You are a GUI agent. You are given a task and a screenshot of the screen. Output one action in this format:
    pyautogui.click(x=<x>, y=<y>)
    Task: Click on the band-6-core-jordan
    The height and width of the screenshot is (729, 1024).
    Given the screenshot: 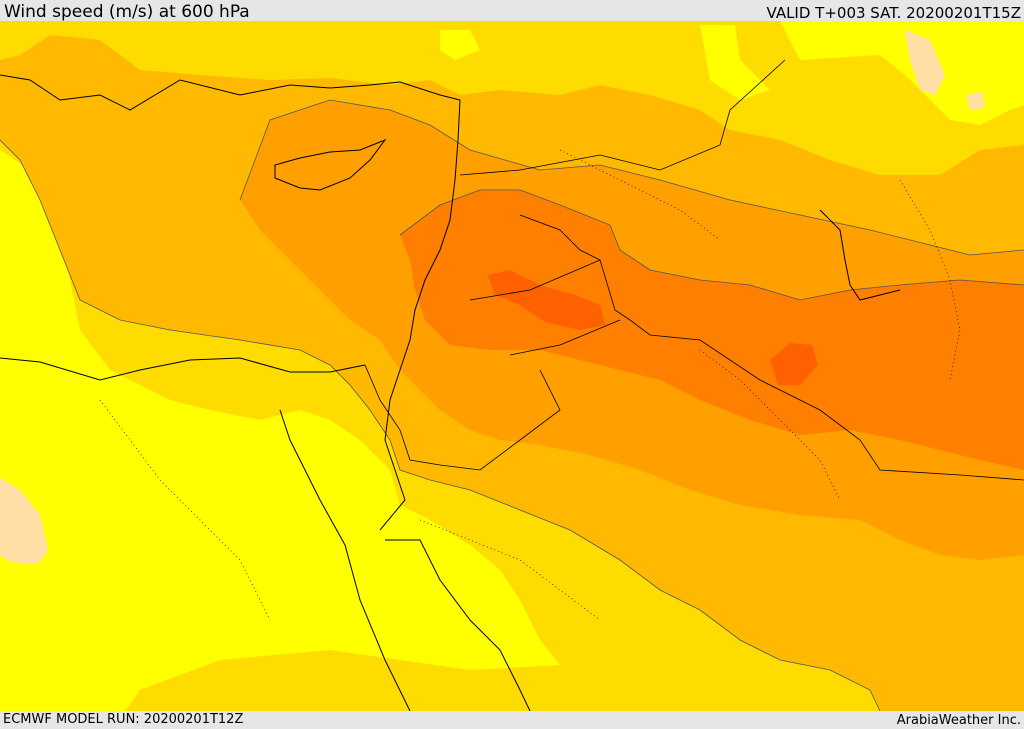 What is the action you would take?
    pyautogui.click(x=546, y=300)
    